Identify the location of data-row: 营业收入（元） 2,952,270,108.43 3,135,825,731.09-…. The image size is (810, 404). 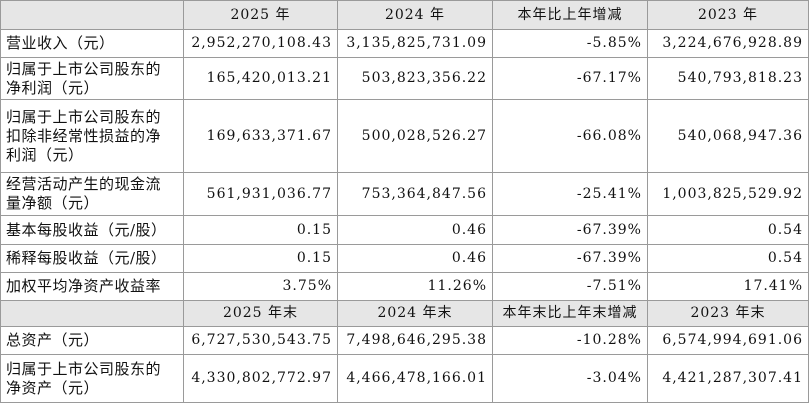
(404, 43).